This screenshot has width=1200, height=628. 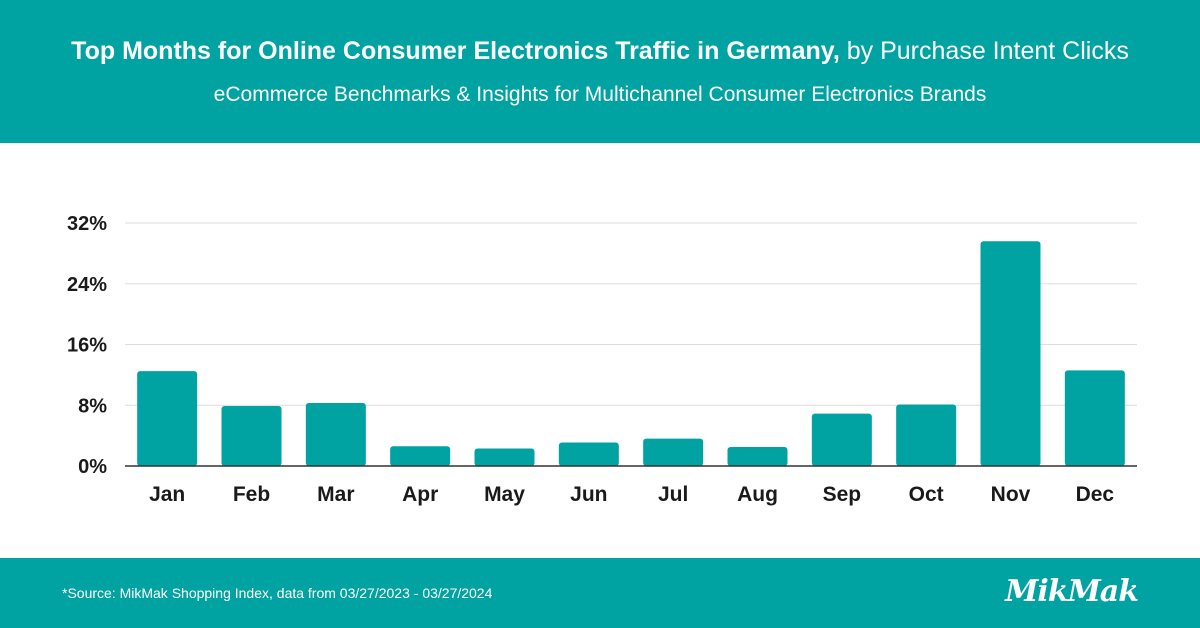 I want to click on y-tick-label: 8%, so click(x=92, y=406).